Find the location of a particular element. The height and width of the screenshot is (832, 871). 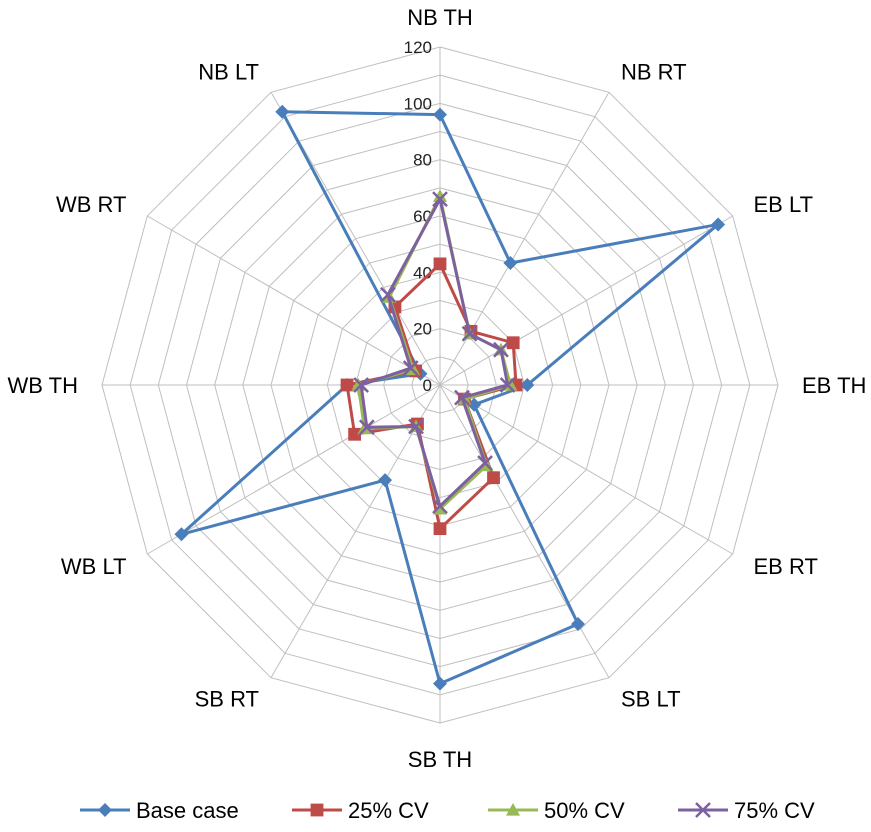

tick-label: 20 is located at coordinates (422, 329).